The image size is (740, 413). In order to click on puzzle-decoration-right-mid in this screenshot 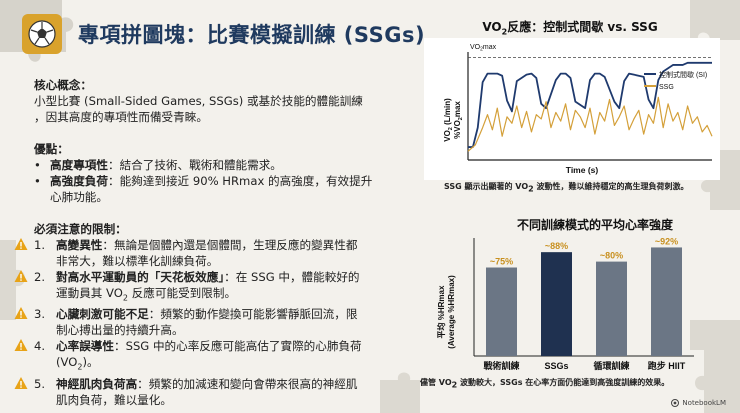, I will do `click(719, 180)`.